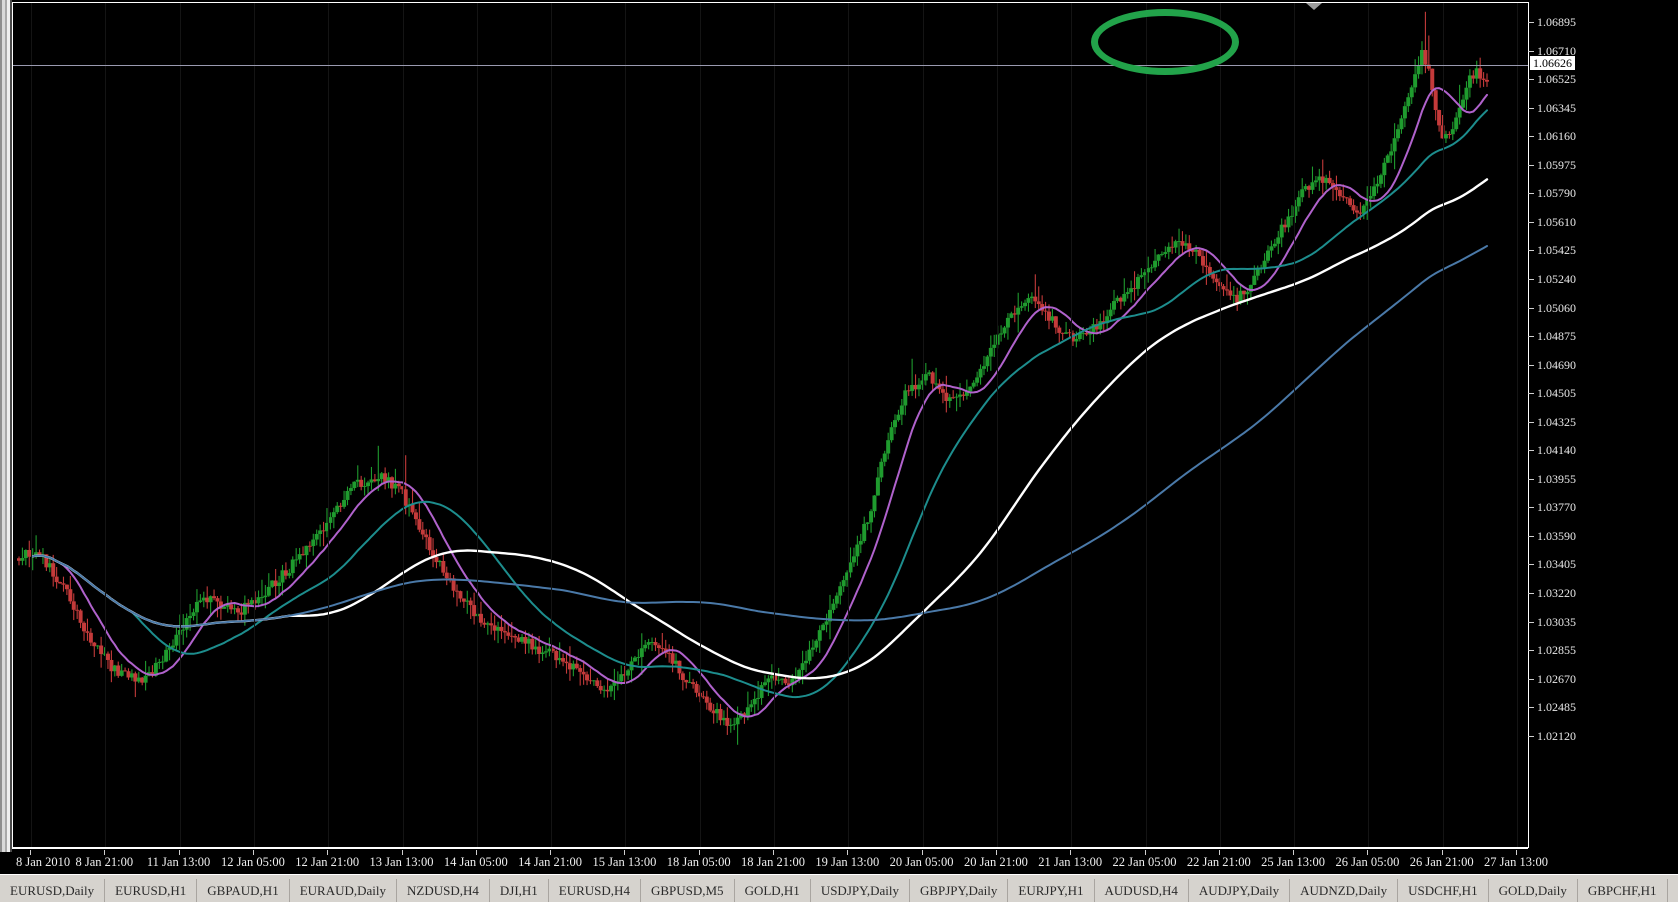 This screenshot has width=1678, height=902. I want to click on price-tick-label: 1.02670, so click(1556, 678).